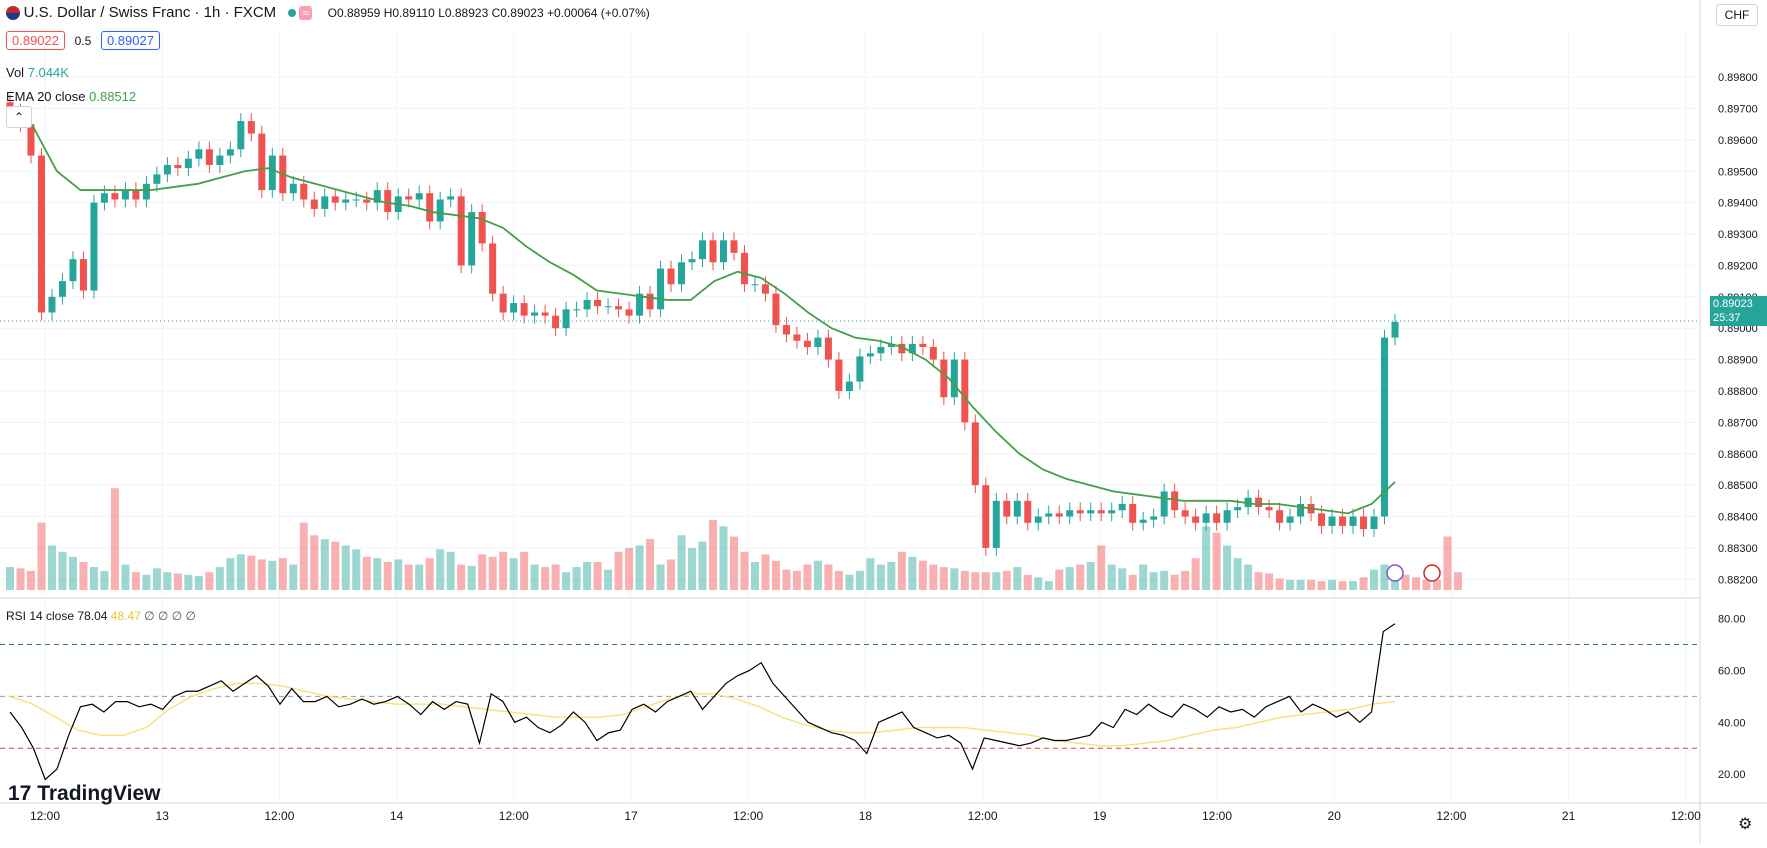 This screenshot has width=1767, height=848. Describe the element at coordinates (866, 816) in the screenshot. I see `time-tick-label: 18` at that location.